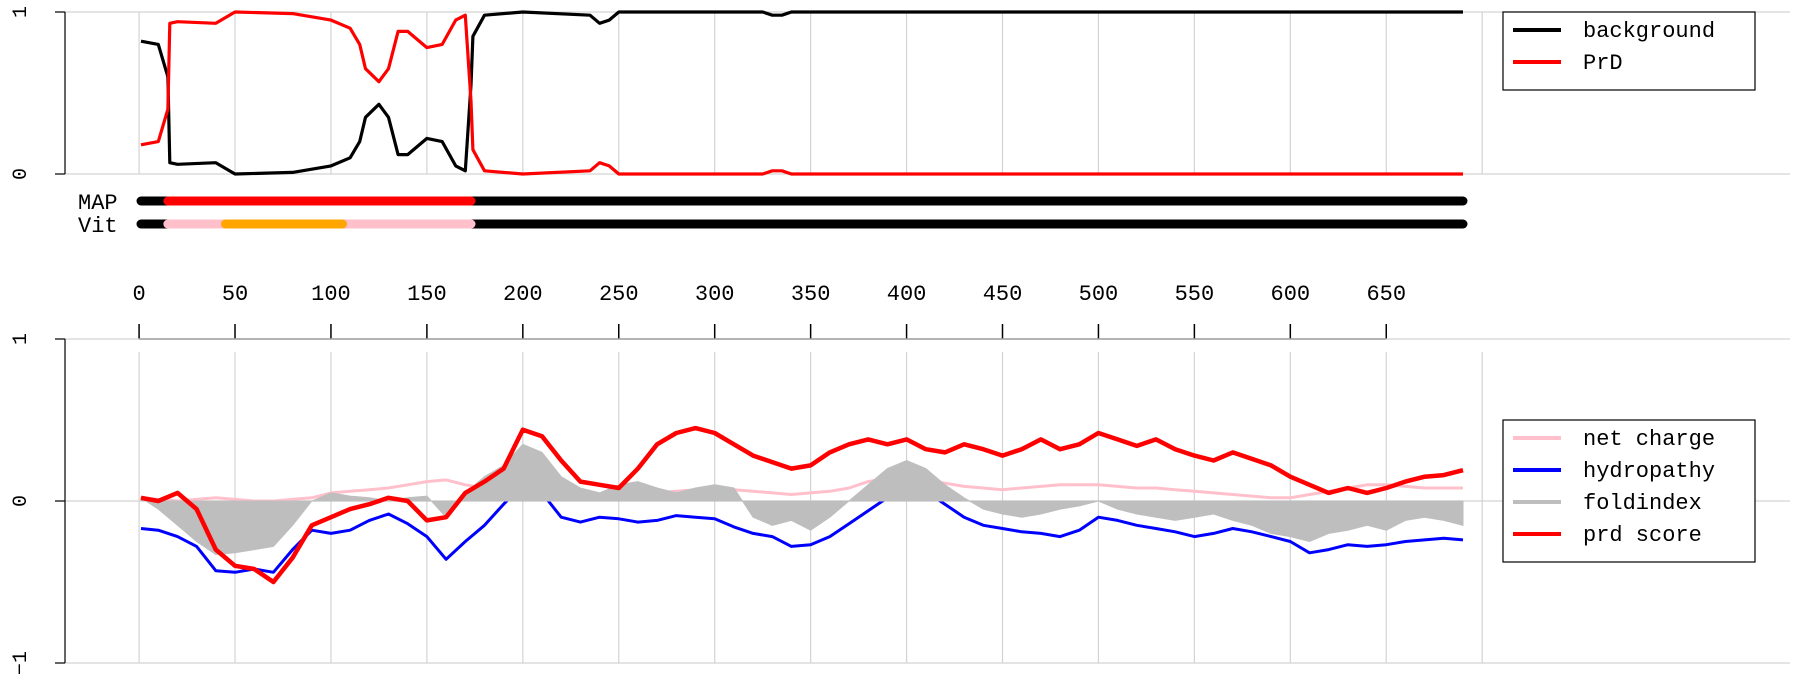 The image size is (1795, 685). What do you see at coordinates (98, 203) in the screenshot?
I see `track-label-map: MAP` at bounding box center [98, 203].